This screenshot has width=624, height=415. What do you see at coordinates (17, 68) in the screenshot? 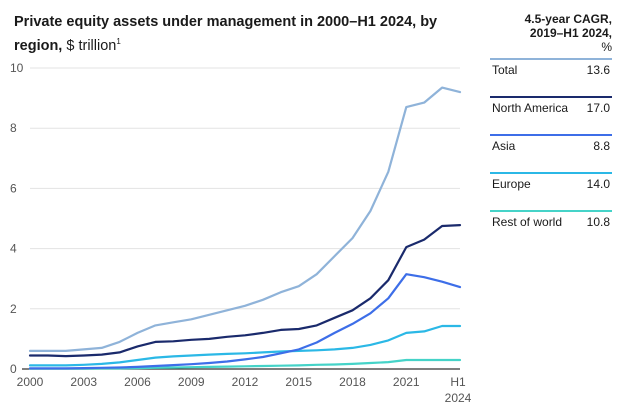
I see `y-tick-label: 10` at bounding box center [17, 68].